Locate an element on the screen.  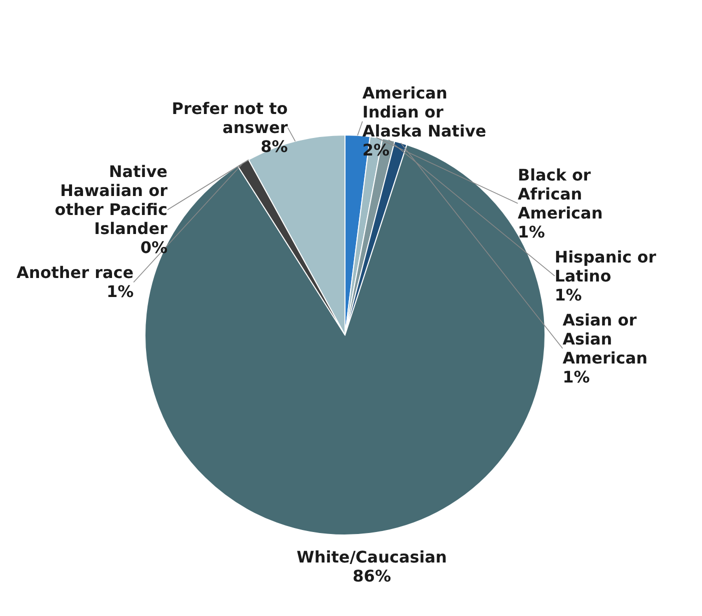
data-label: 8% is located at coordinates (274, 146).